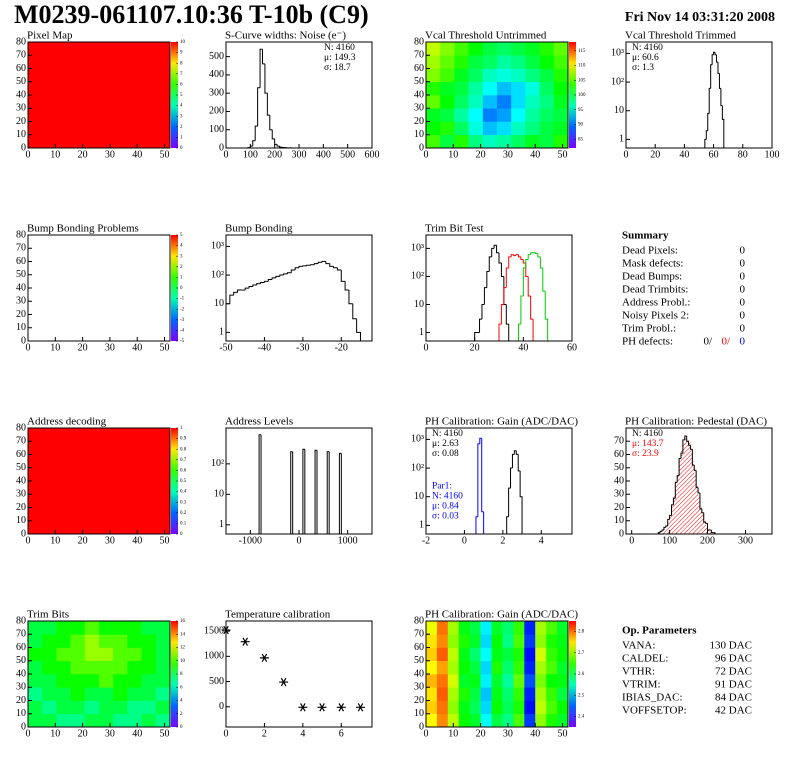 The width and height of the screenshot is (796, 772). What do you see at coordinates (174, 674) in the screenshot?
I see `color-bar` at bounding box center [174, 674].